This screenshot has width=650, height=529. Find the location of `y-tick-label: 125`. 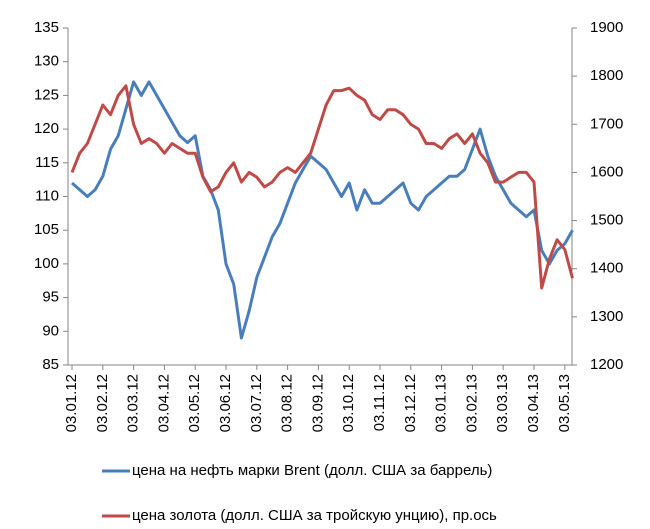

y-tick-label: 125 is located at coordinates (46, 94).